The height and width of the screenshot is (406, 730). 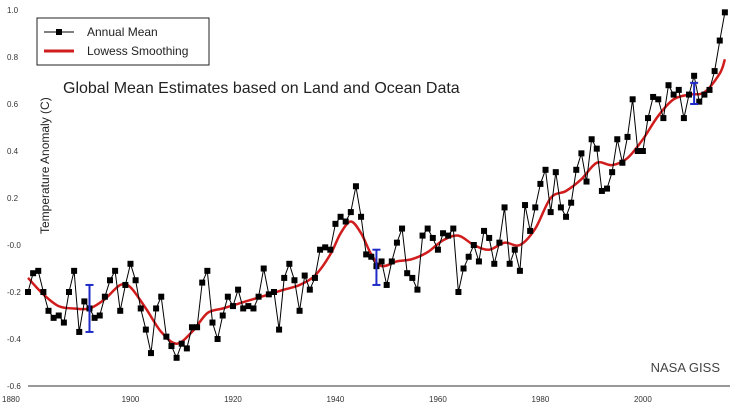 What do you see at coordinates (14, 292) in the screenshot?
I see `y-tick-label: -0.2` at bounding box center [14, 292].